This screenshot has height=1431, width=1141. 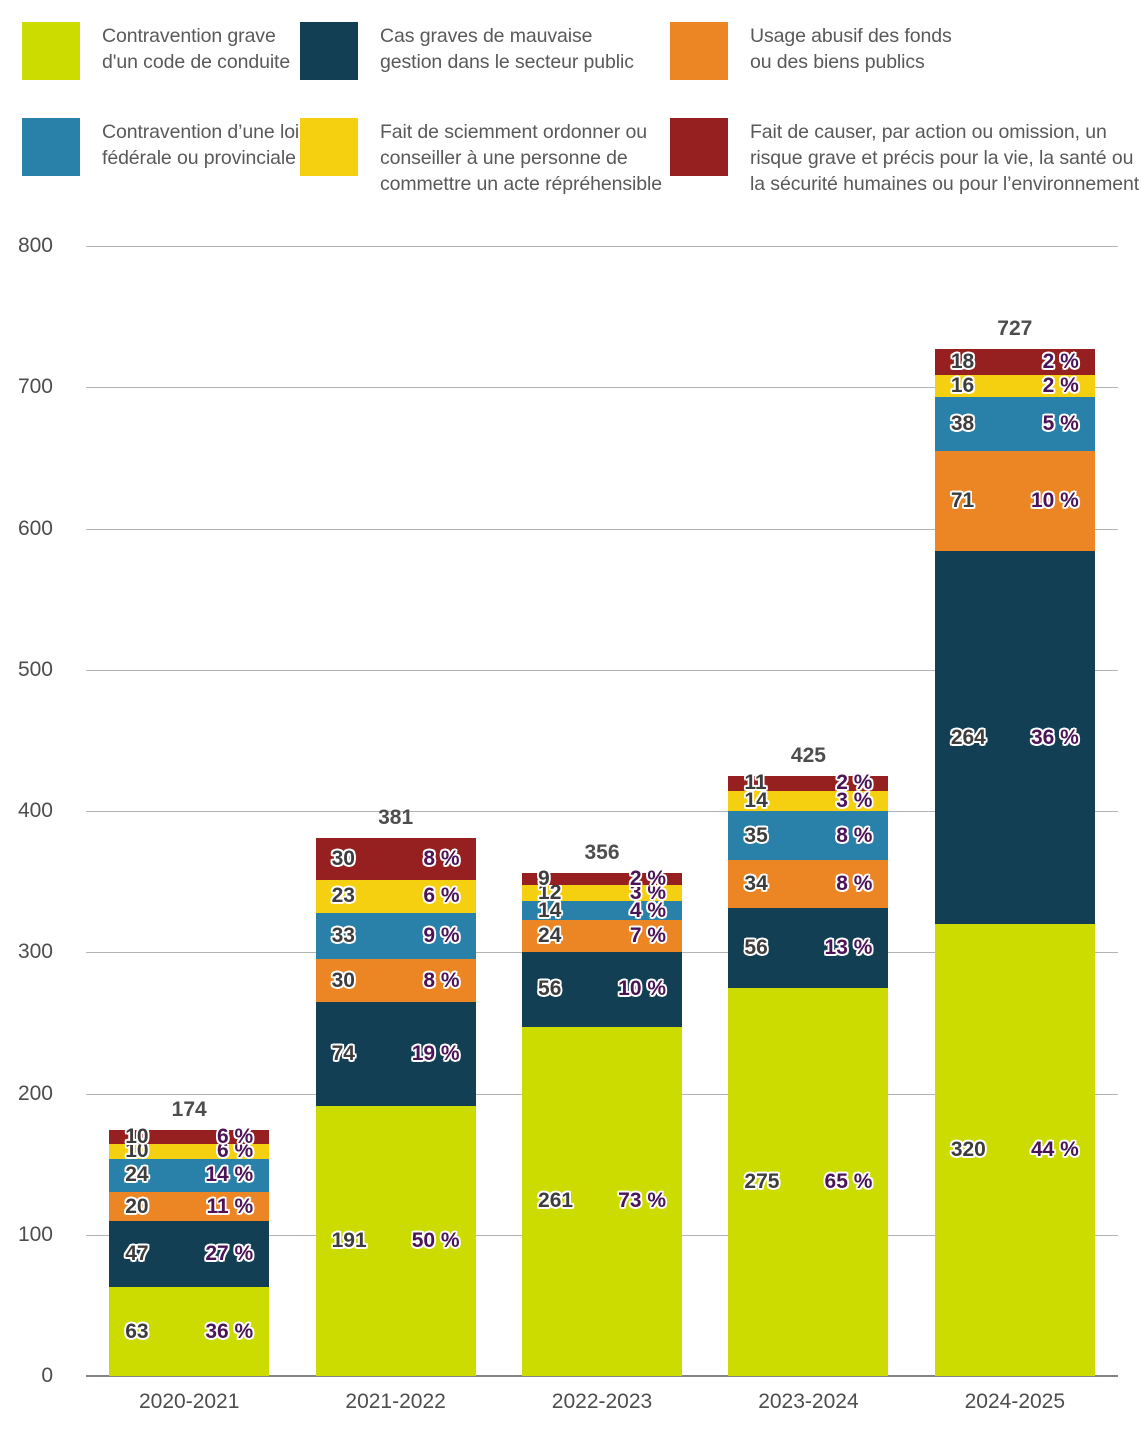 What do you see at coordinates (1015, 329) in the screenshot?
I see `bar-total-label: 727` at bounding box center [1015, 329].